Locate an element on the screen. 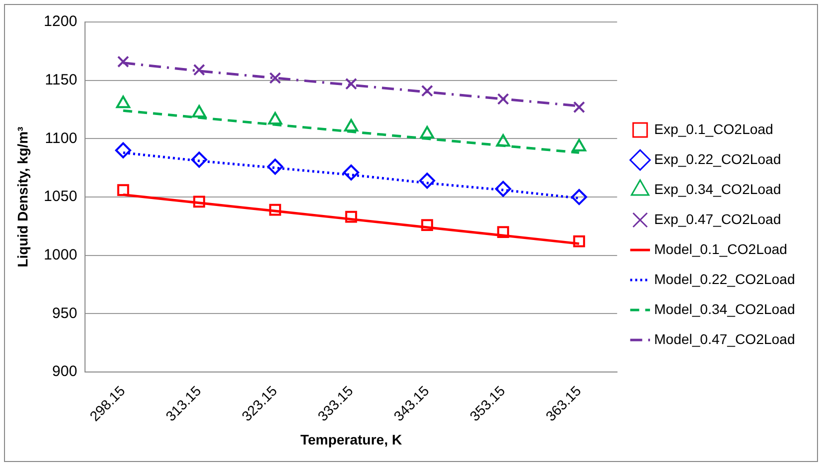 This screenshot has height=467, width=824. y-tick-label: 1200 is located at coordinates (61, 21).